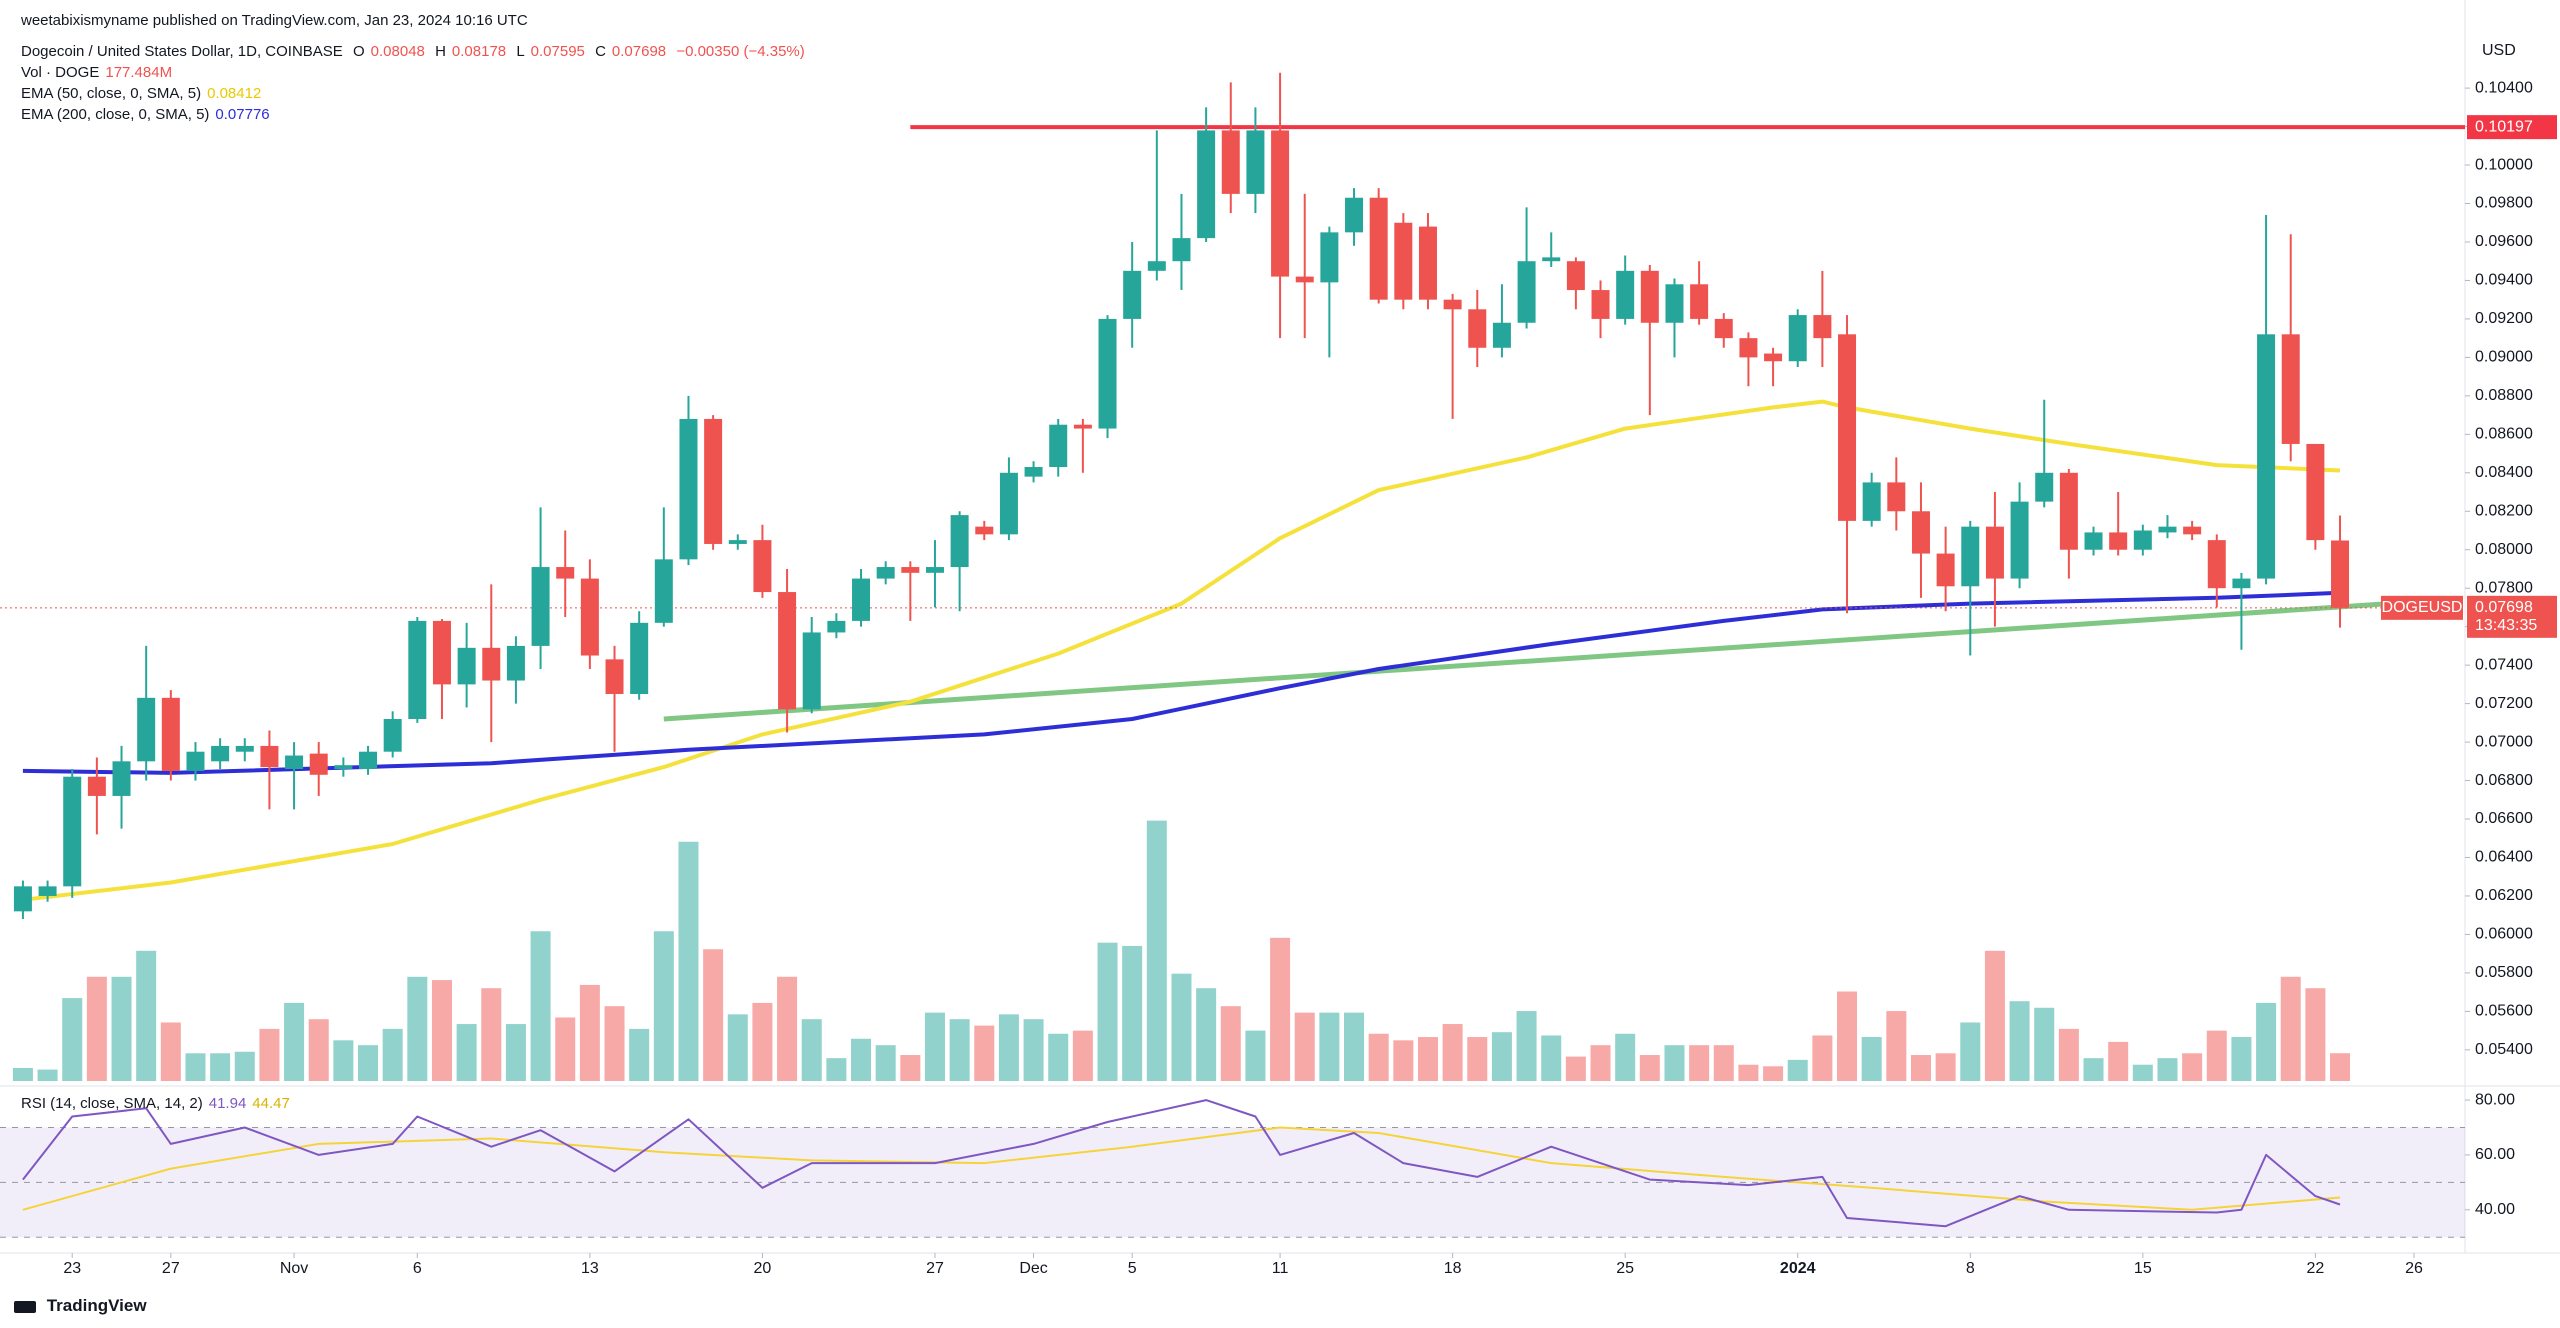 The width and height of the screenshot is (2560, 1328). I want to click on y-tick-label: 0.08200, so click(2504, 510).